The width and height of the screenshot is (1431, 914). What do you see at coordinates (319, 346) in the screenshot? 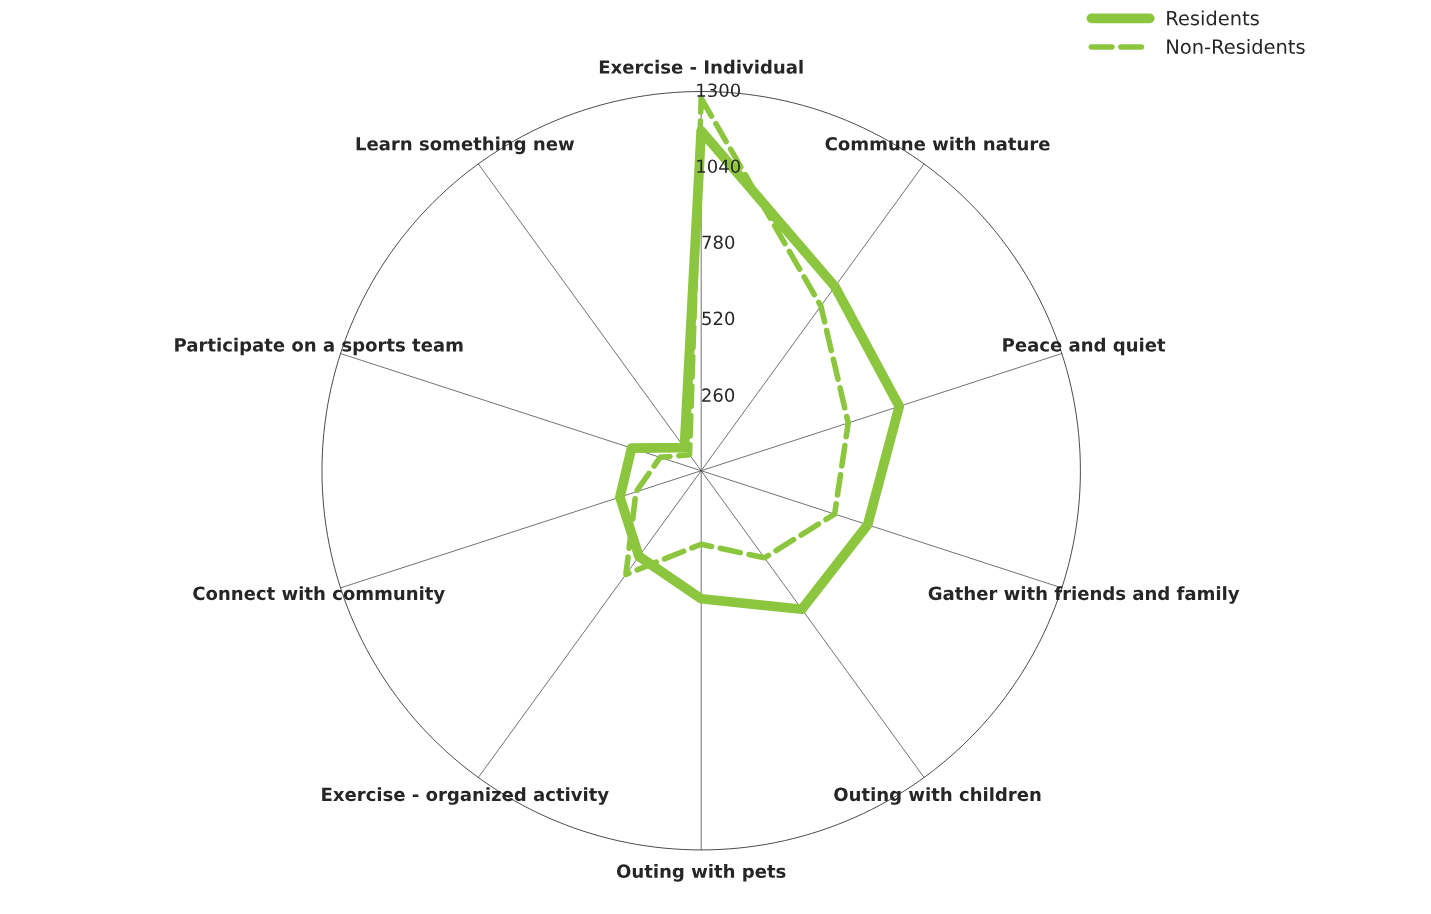
I see `spoke-label: Participate on a sports team` at bounding box center [319, 346].